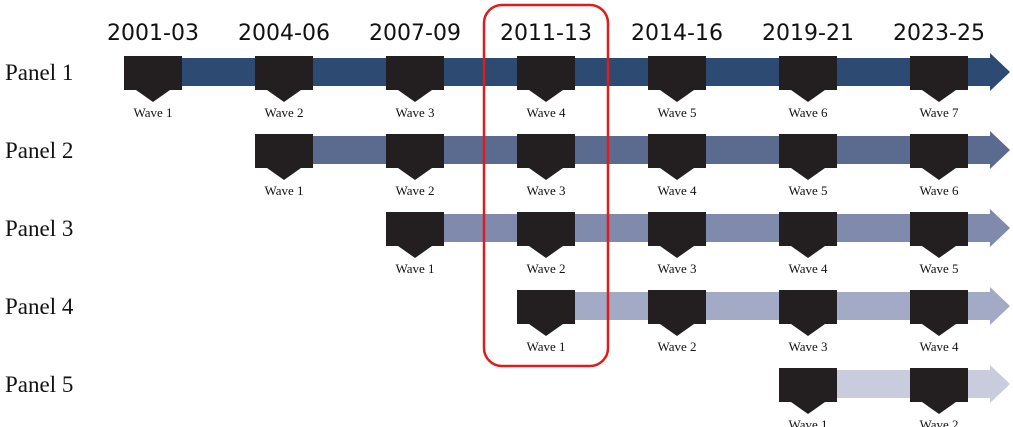  I want to click on highlight-box, so click(546, 185).